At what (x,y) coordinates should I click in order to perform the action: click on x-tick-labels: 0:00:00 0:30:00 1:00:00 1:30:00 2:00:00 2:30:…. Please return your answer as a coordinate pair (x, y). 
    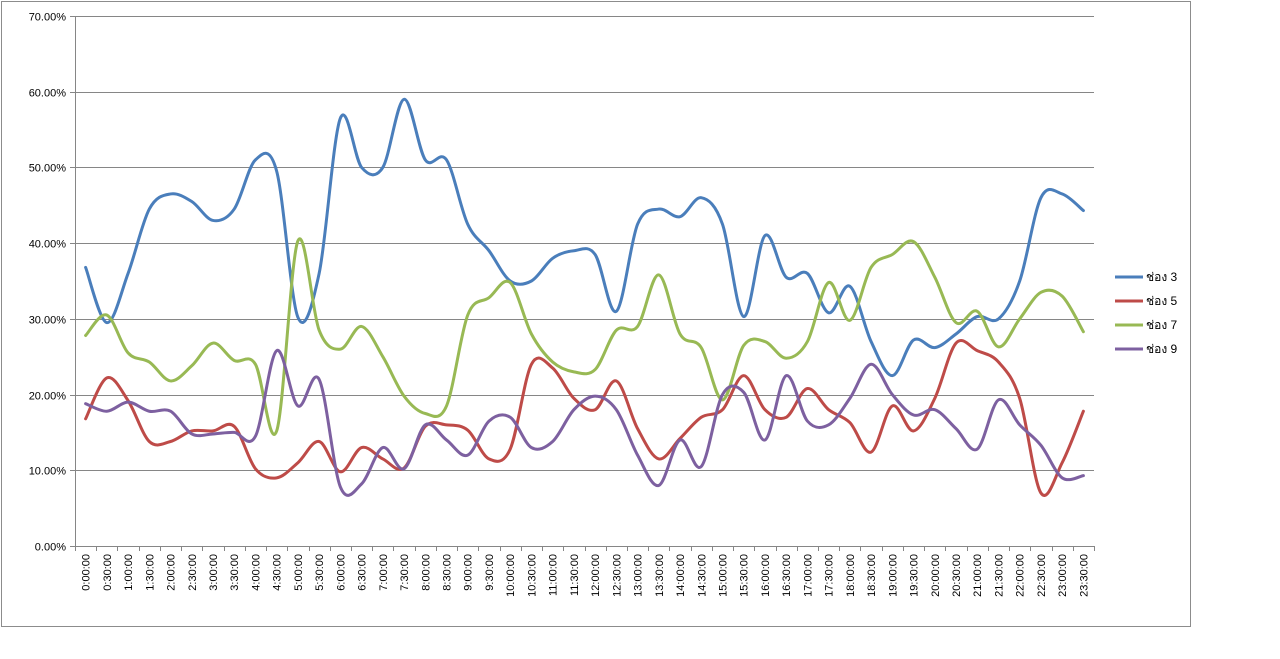
    Looking at the image, I should click on (586, 575).